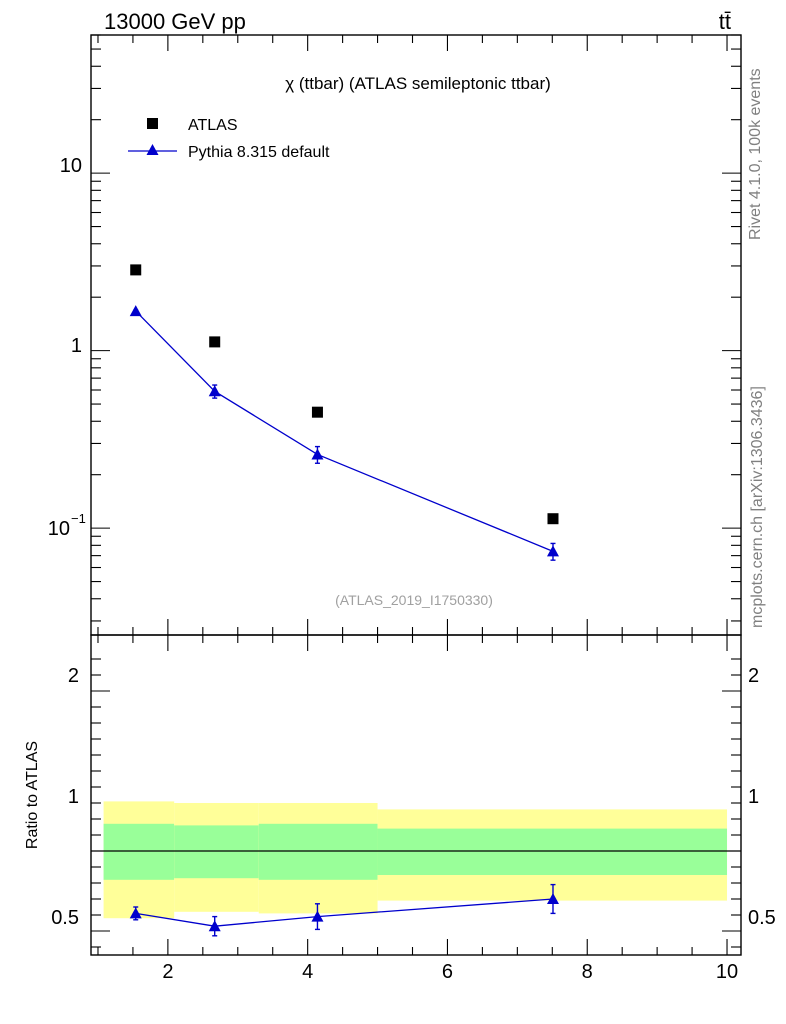  I want to click on ratio-y-tick-label-right-0.5: 0.5, so click(762, 918).